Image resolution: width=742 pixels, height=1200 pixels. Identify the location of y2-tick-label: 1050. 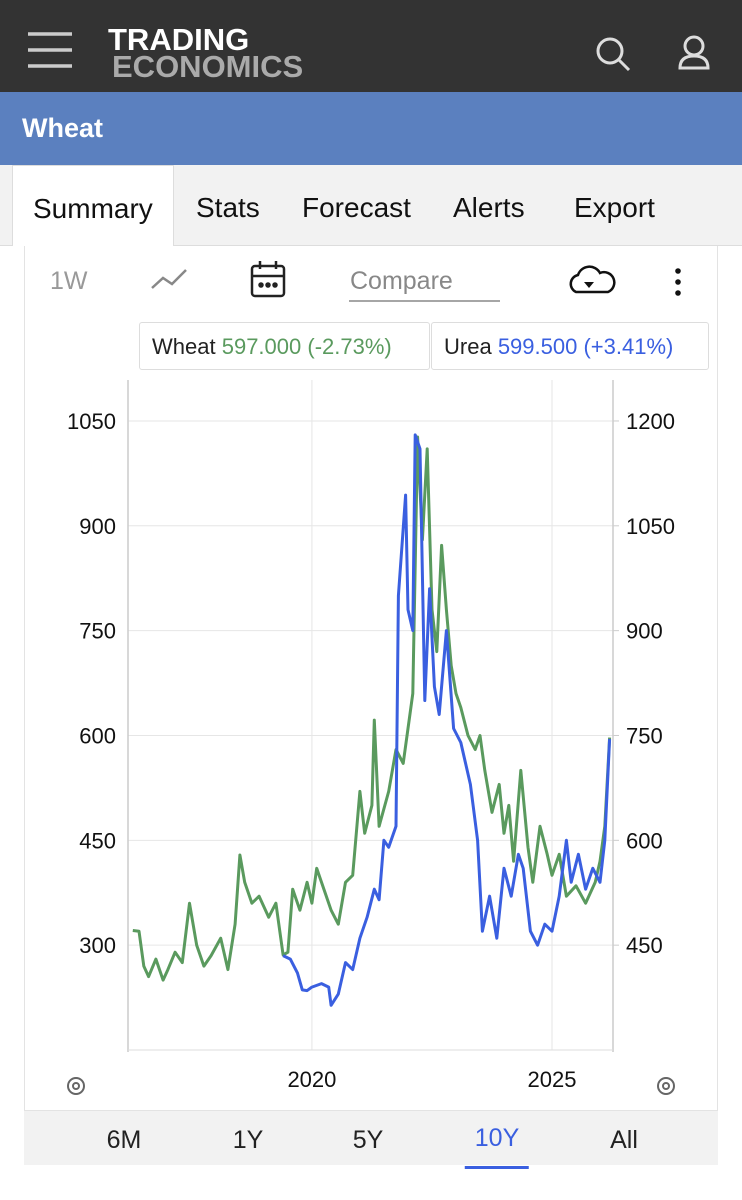
(650, 526).